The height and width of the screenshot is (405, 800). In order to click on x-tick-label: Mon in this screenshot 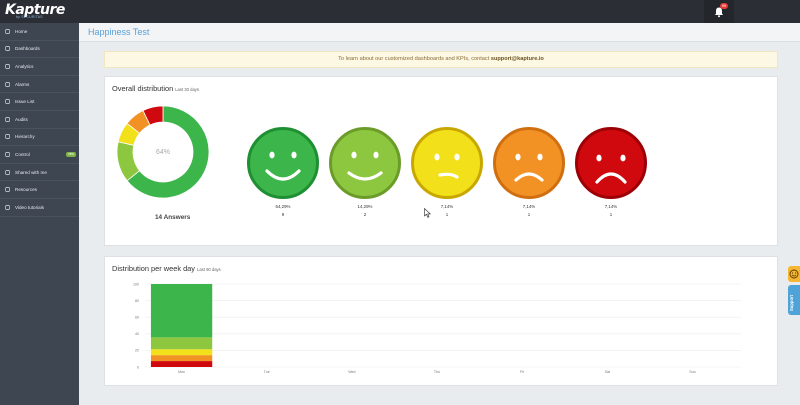, I will do `click(181, 372)`.